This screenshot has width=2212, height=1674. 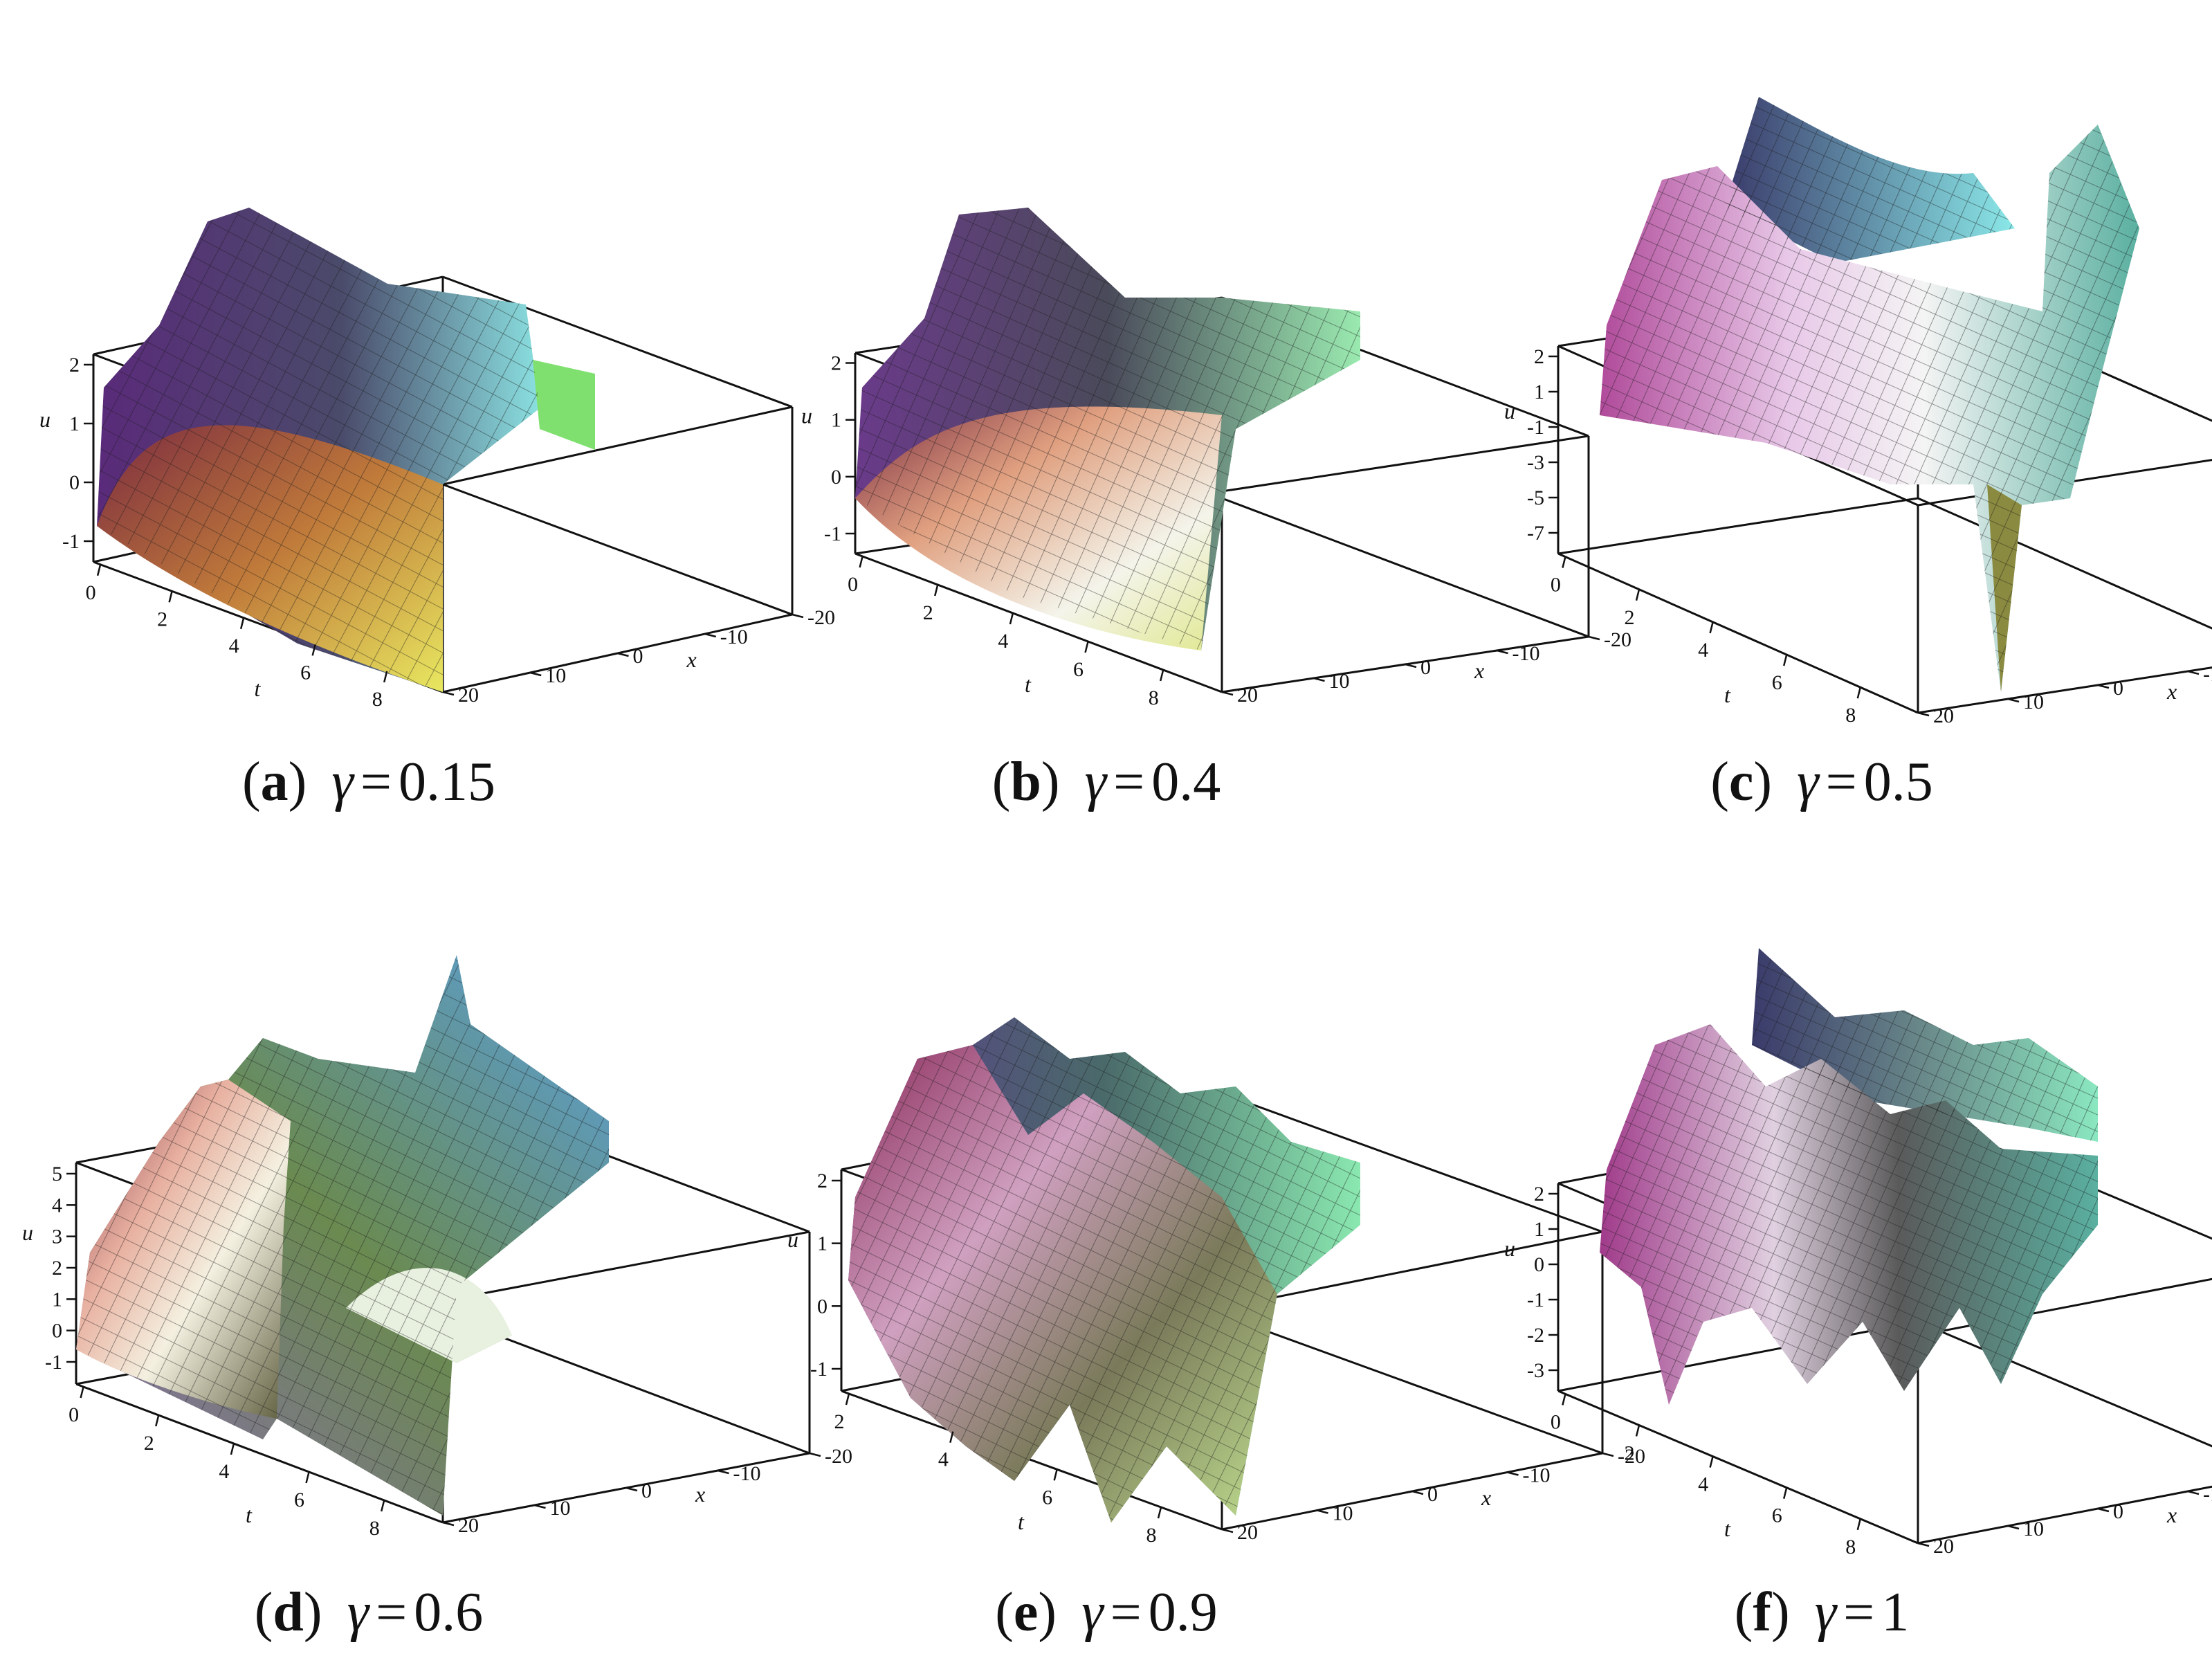 What do you see at coordinates (1849, 1176) in the screenshot?
I see `surface-f` at bounding box center [1849, 1176].